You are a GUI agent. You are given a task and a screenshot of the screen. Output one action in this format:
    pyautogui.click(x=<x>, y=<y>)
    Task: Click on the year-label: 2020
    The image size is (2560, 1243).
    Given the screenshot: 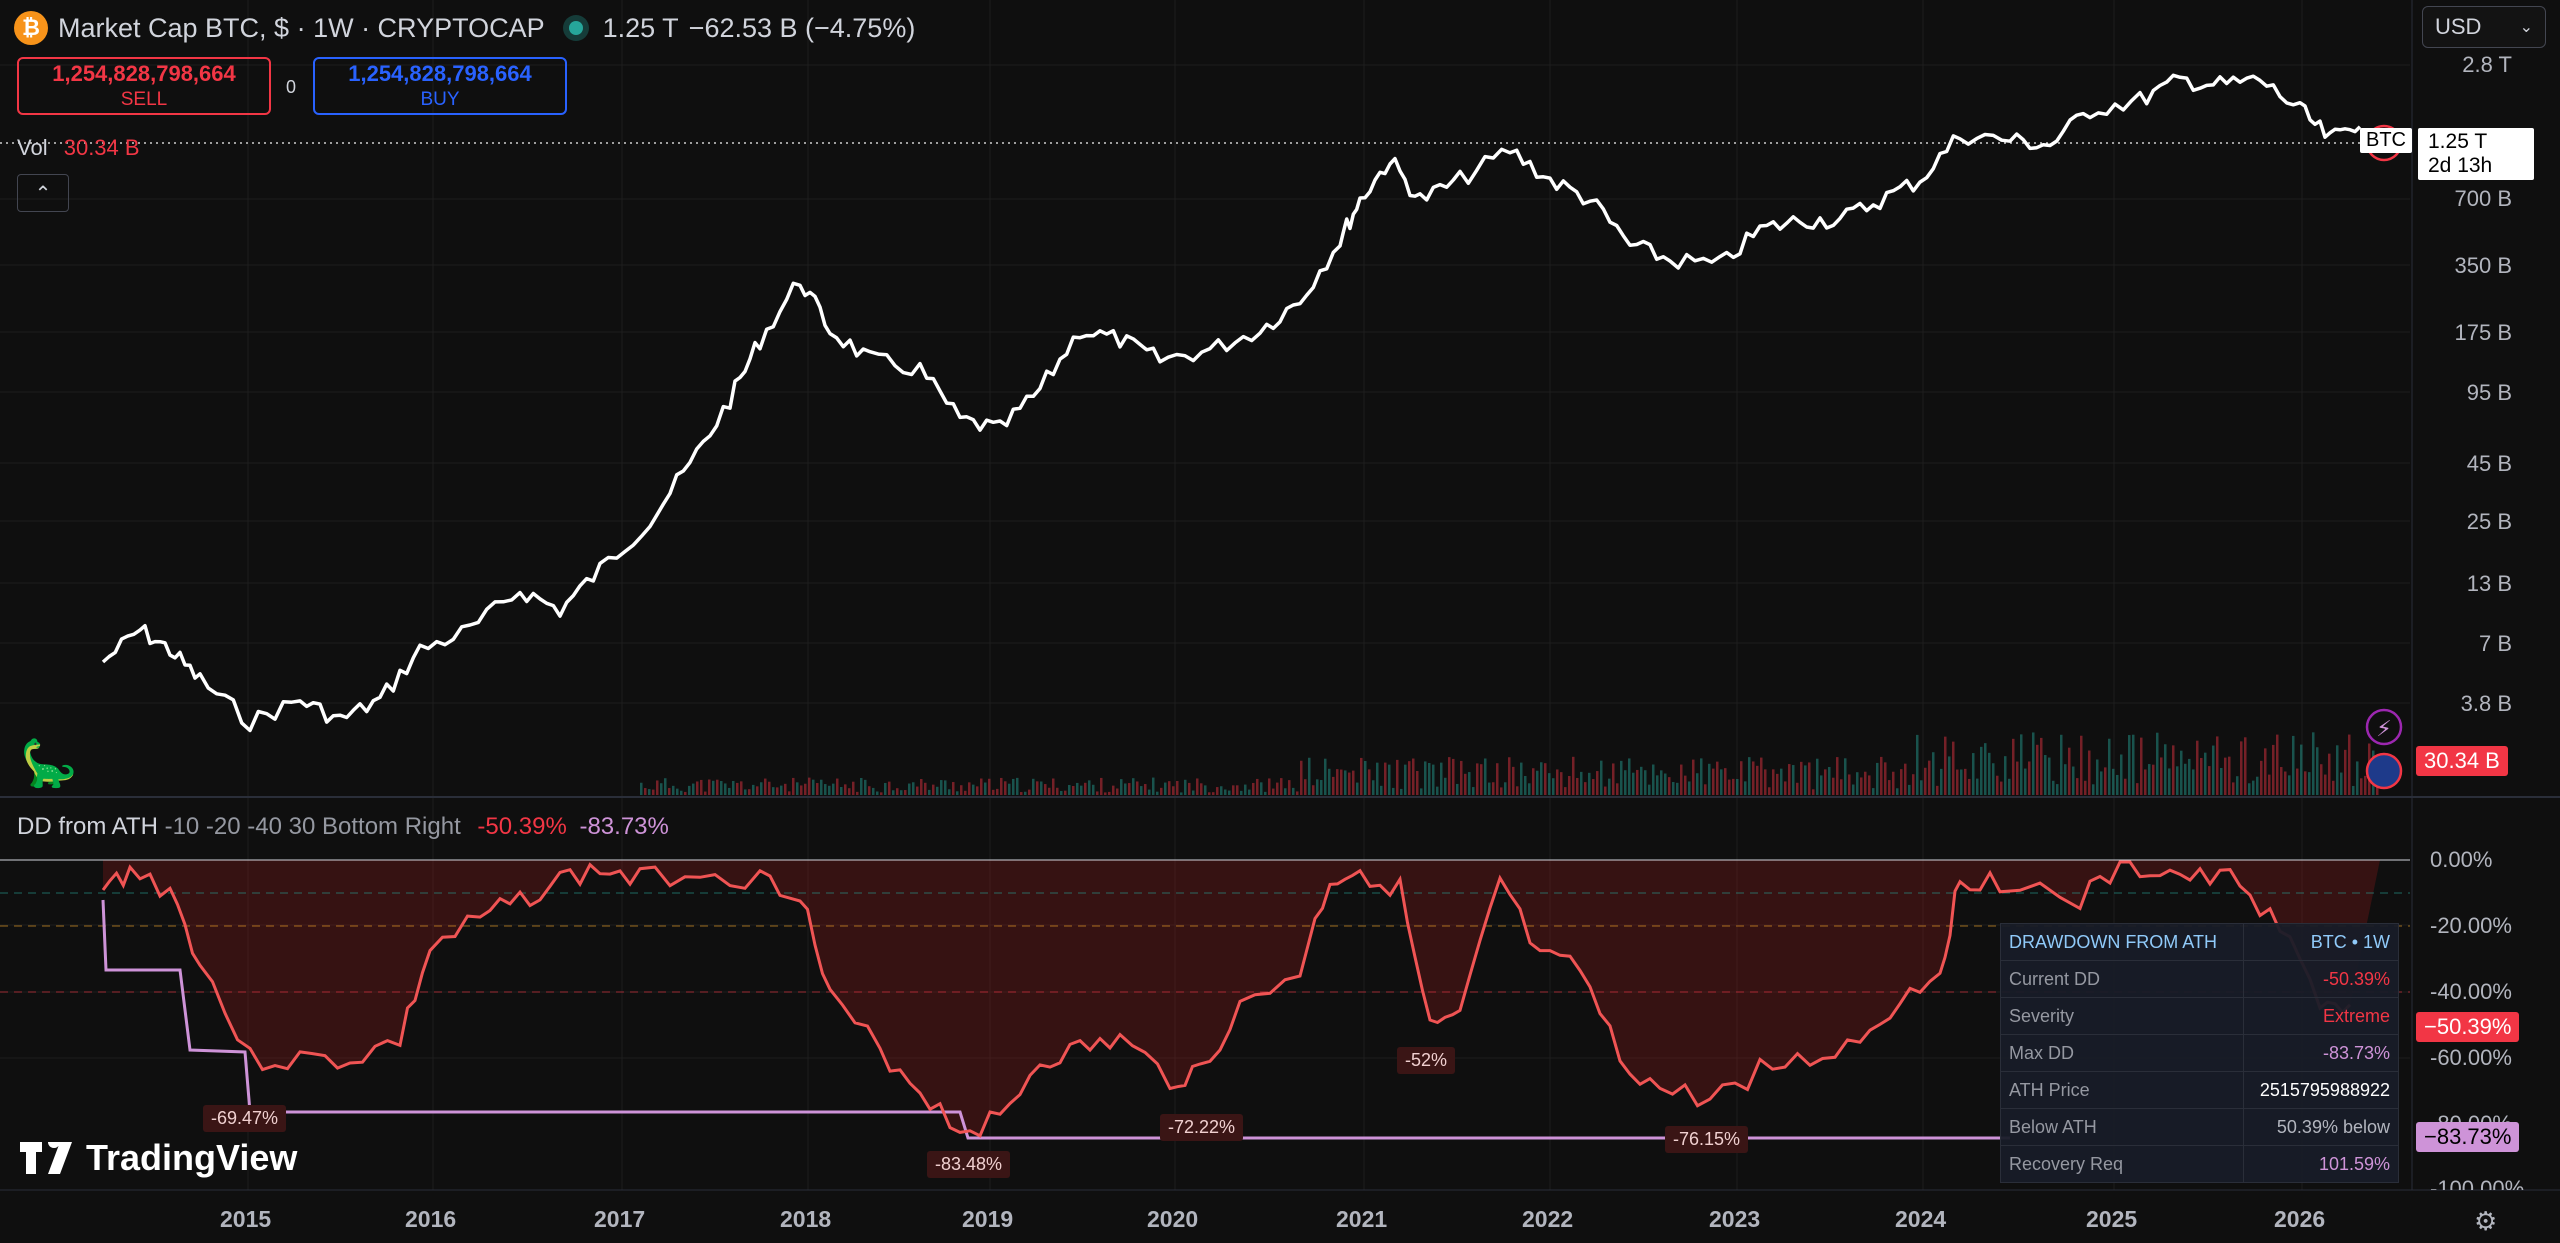 What is the action you would take?
    pyautogui.click(x=1173, y=1219)
    